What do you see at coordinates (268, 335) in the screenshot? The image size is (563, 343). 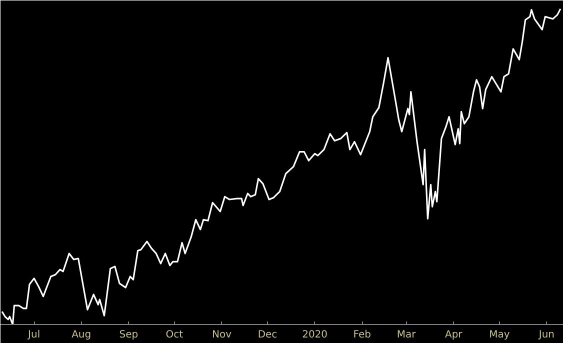 I see `x-tick-label: Dec` at bounding box center [268, 335].